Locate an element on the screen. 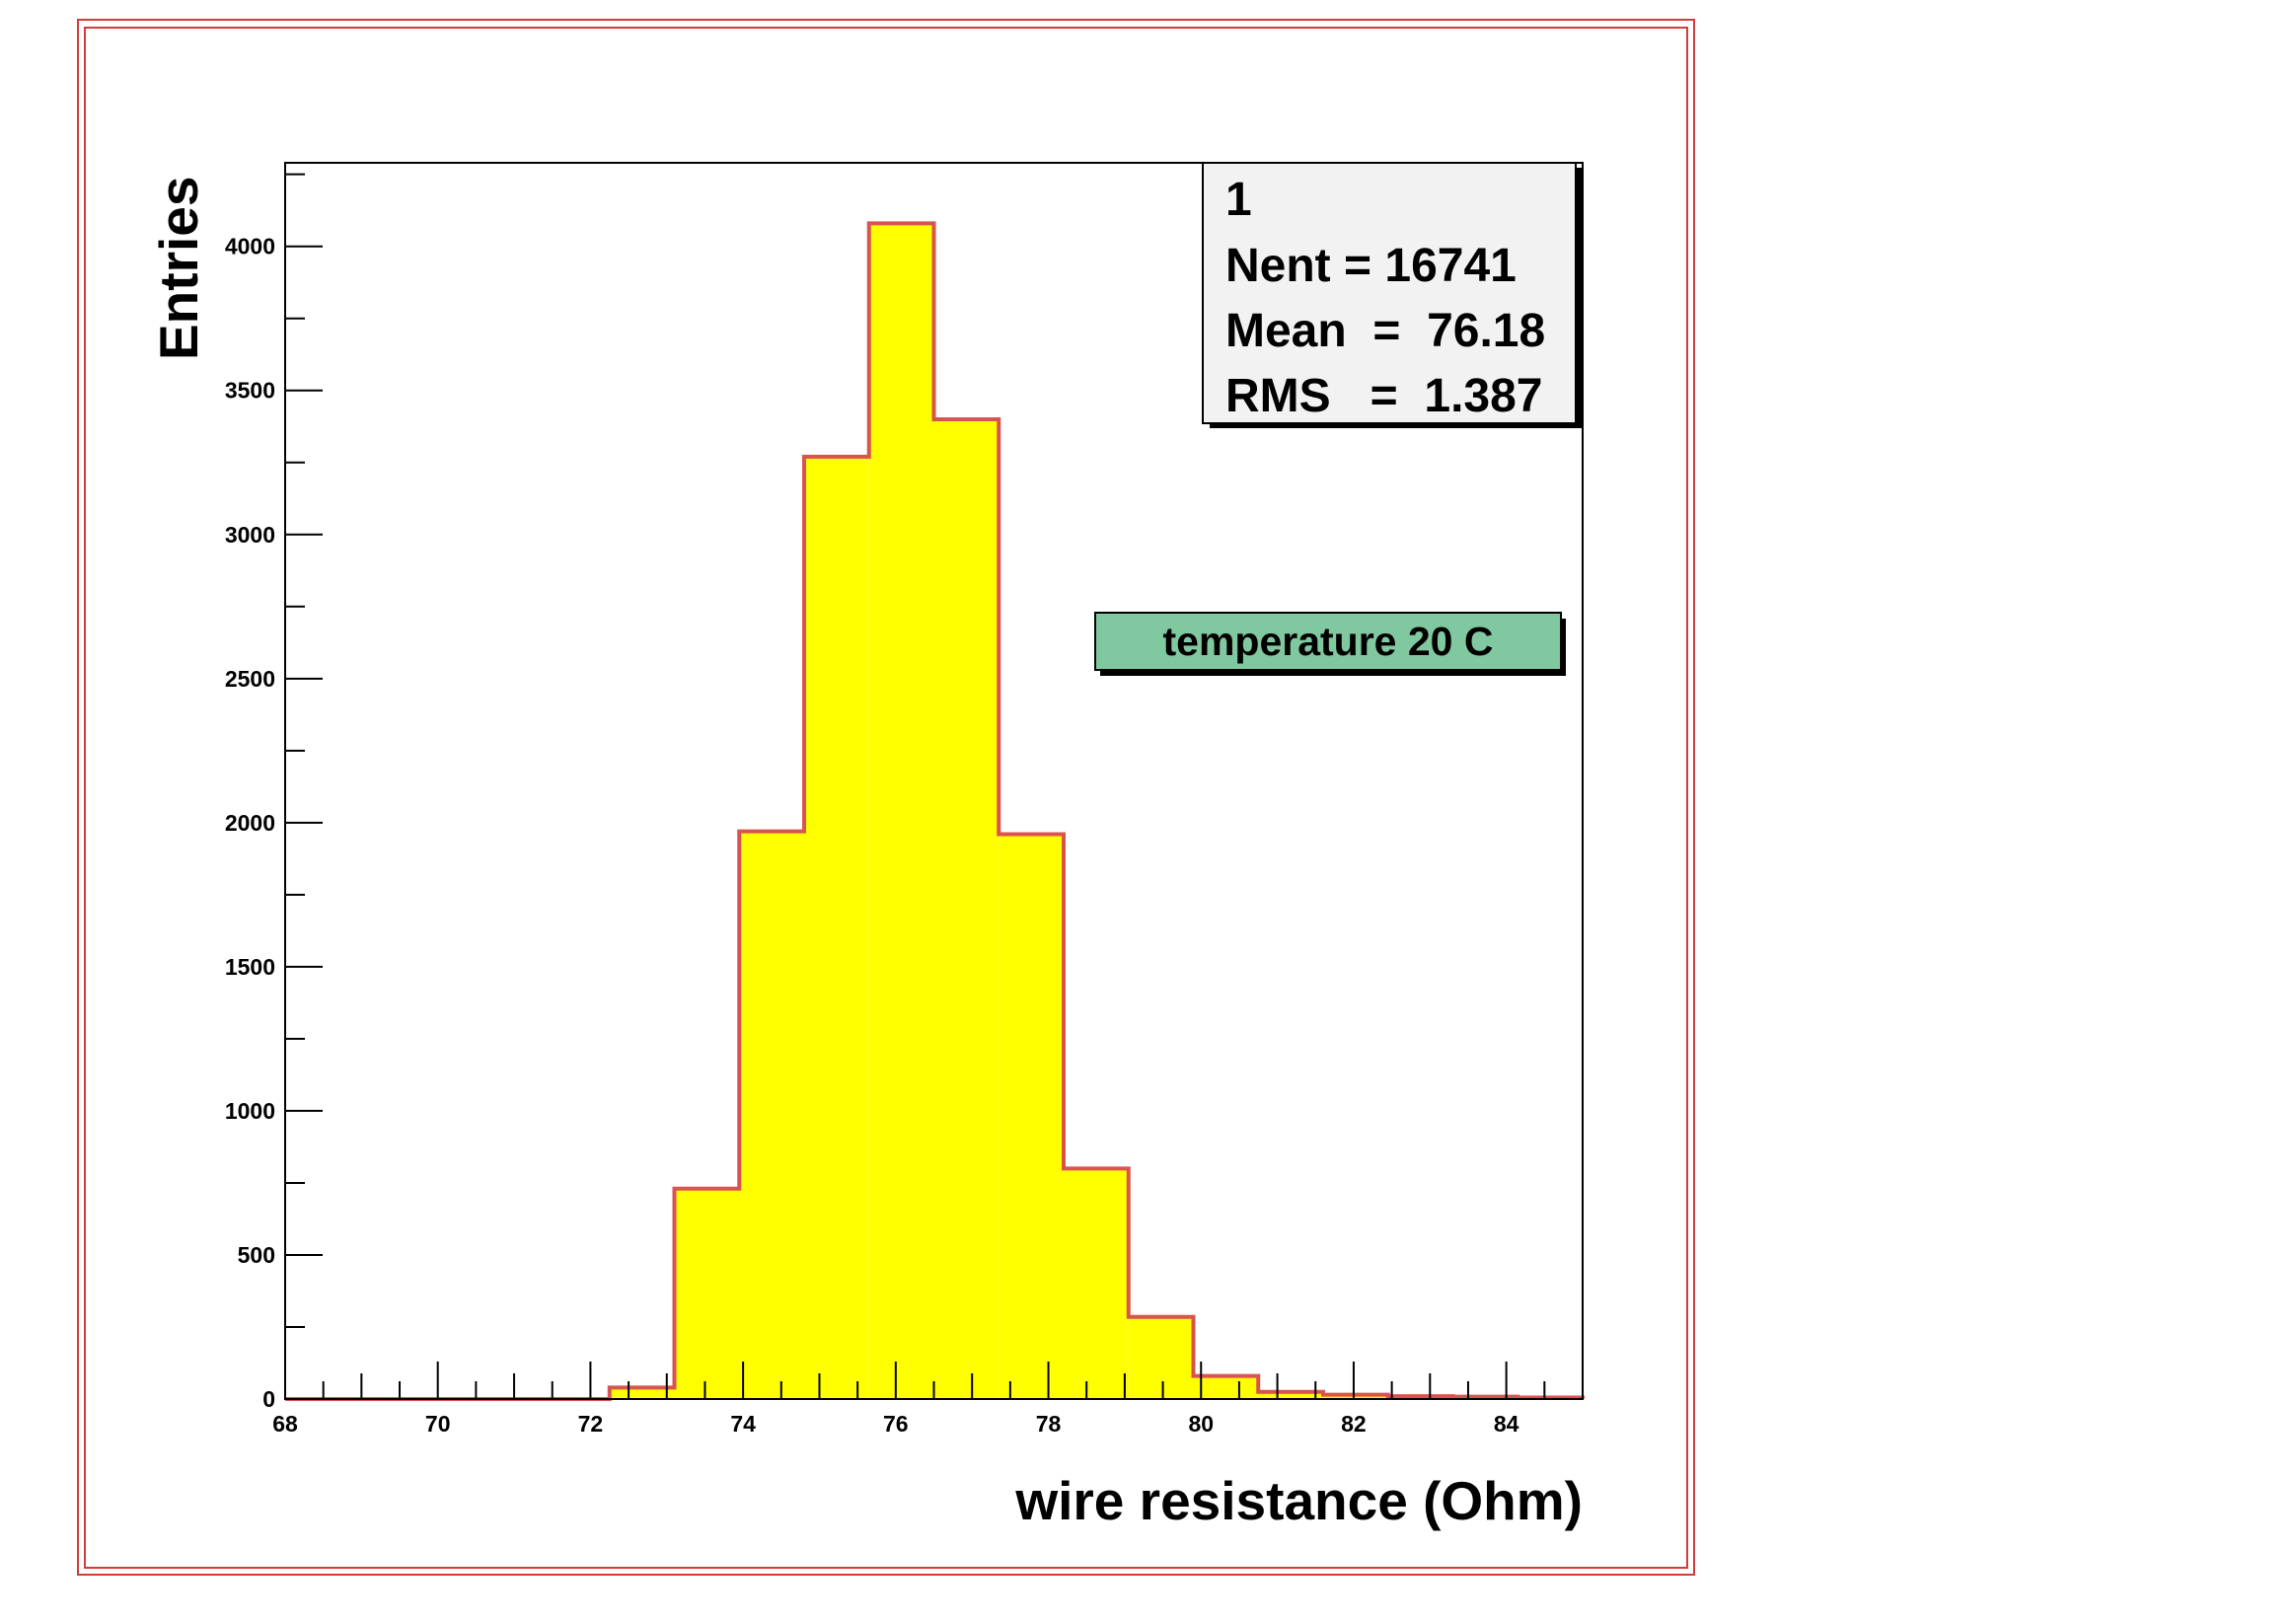 The height and width of the screenshot is (1623, 2296). x-tick-label: 68 is located at coordinates (285, 1424).